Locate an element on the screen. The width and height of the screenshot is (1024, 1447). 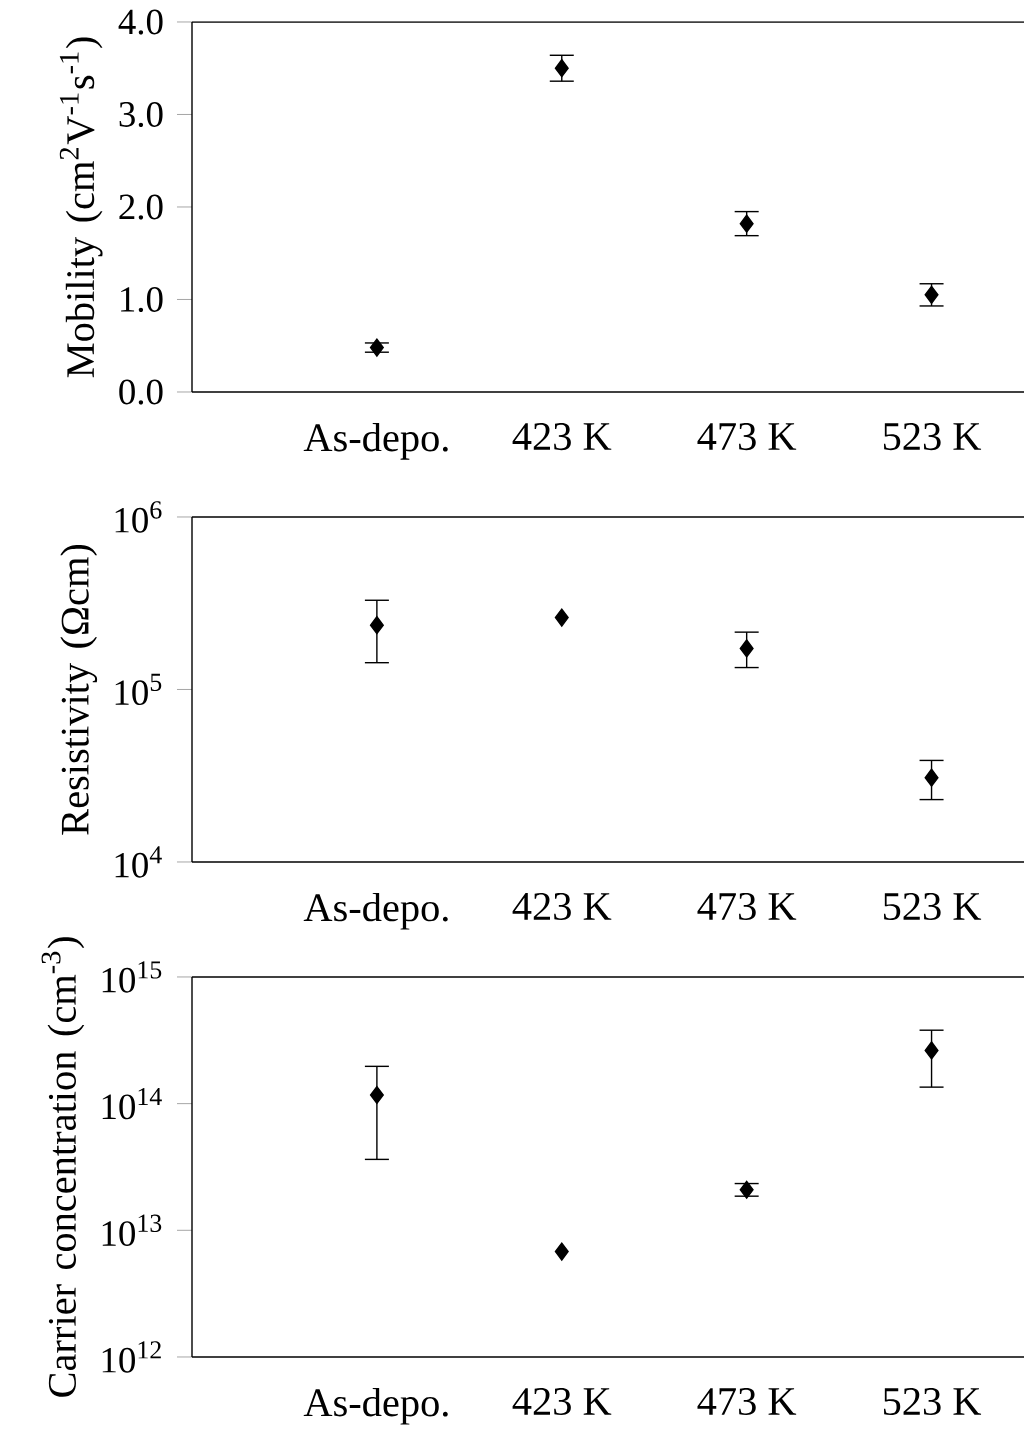
y-tick-label: 3.0 is located at coordinates (141, 114).